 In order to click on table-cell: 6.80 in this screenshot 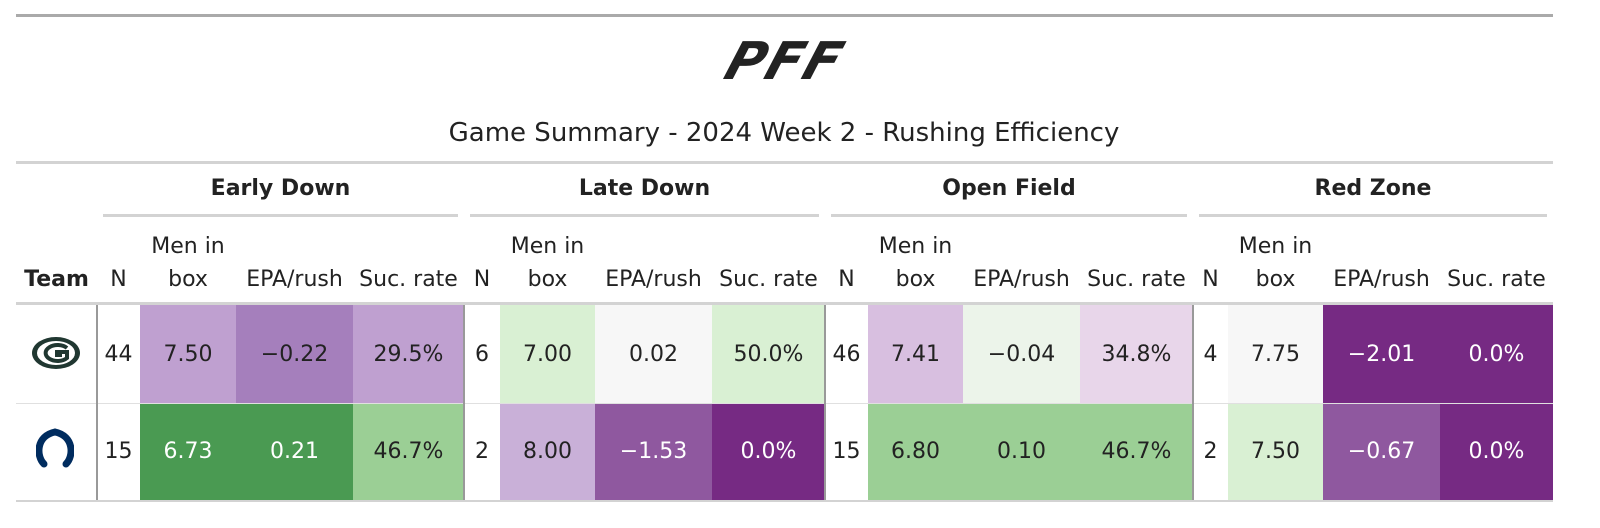, I will do `click(915, 451)`.